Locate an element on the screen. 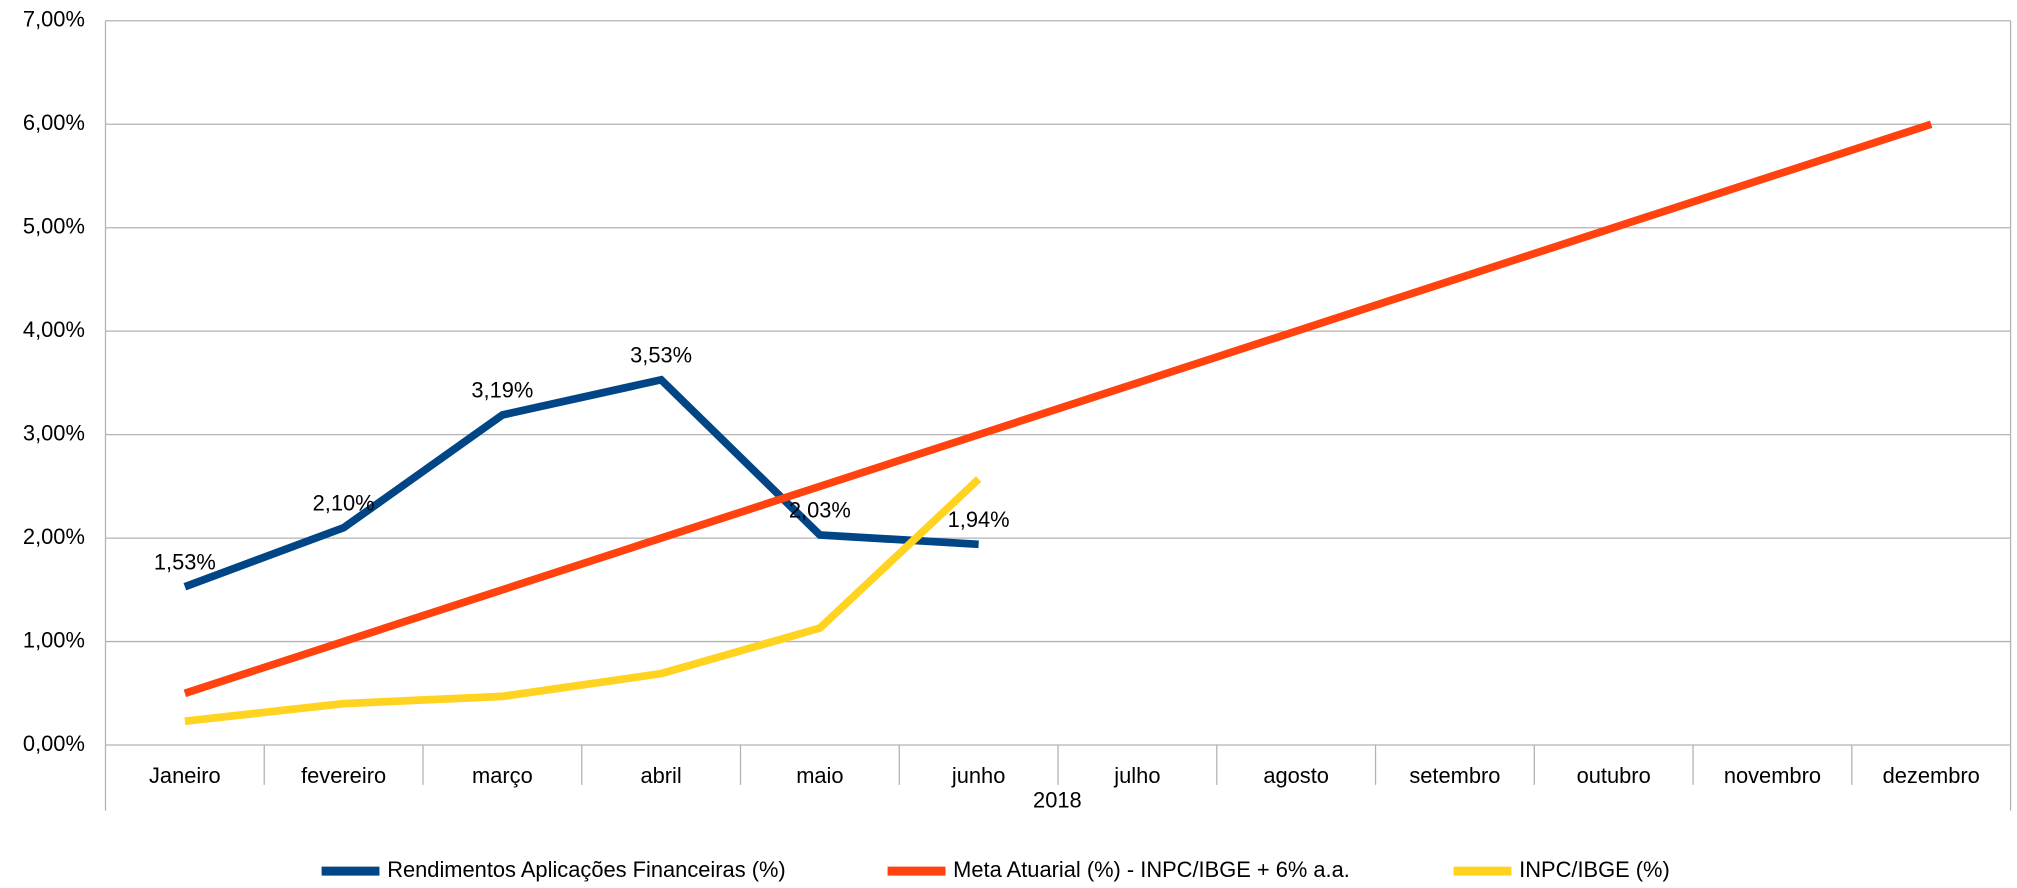  y-tick-label: 1,00% is located at coordinates (54, 639).